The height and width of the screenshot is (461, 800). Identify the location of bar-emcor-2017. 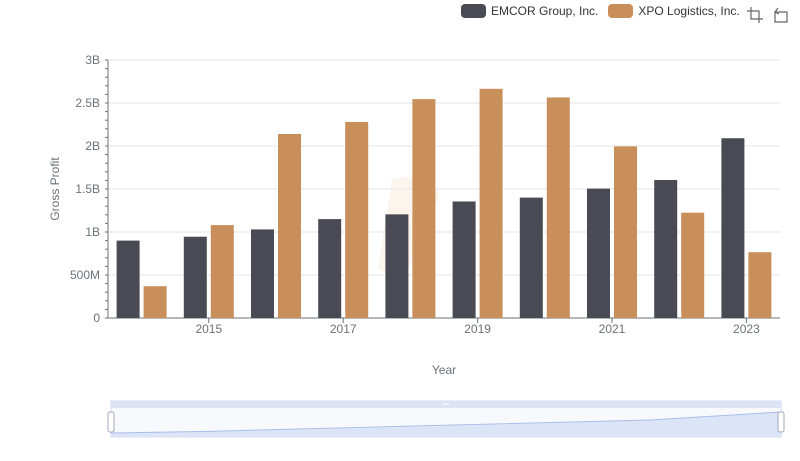
(330, 268).